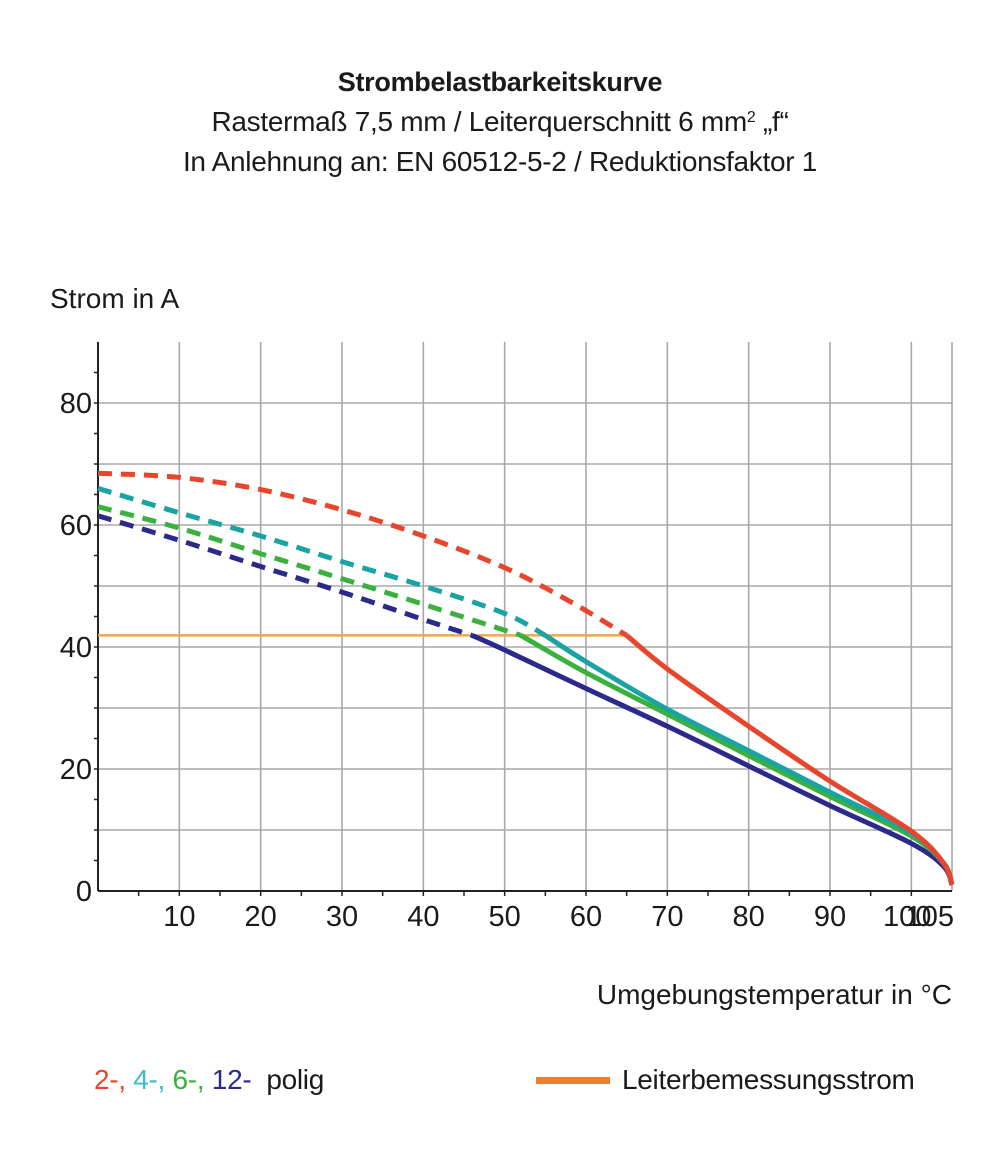 This screenshot has width=1000, height=1172. Describe the element at coordinates (287, 1079) in the screenshot. I see `legend-pole-suffix: polig` at that location.